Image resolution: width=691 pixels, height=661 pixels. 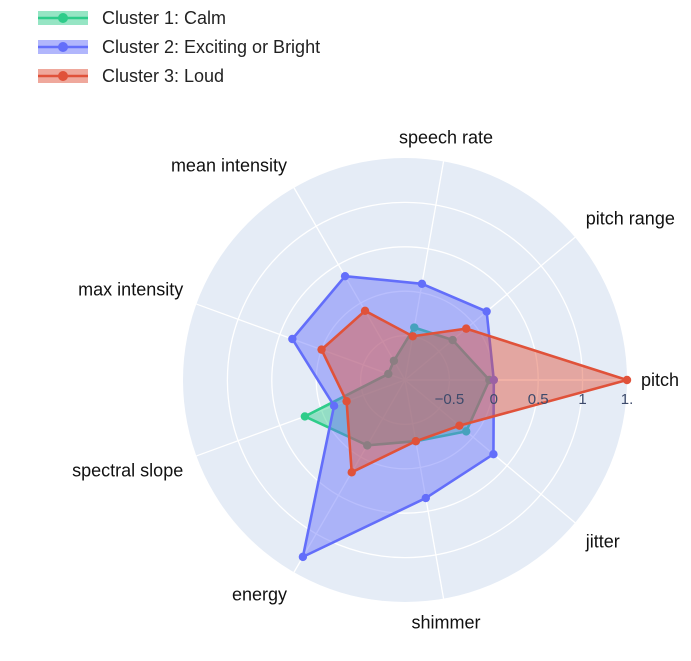 I want to click on radial-tick-label: 0.5, so click(x=538, y=399).